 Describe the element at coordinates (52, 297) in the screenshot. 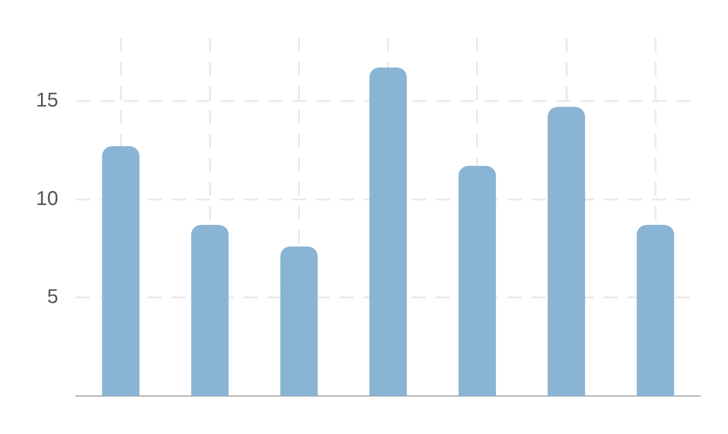

I see `y-tick-label: 5` at that location.